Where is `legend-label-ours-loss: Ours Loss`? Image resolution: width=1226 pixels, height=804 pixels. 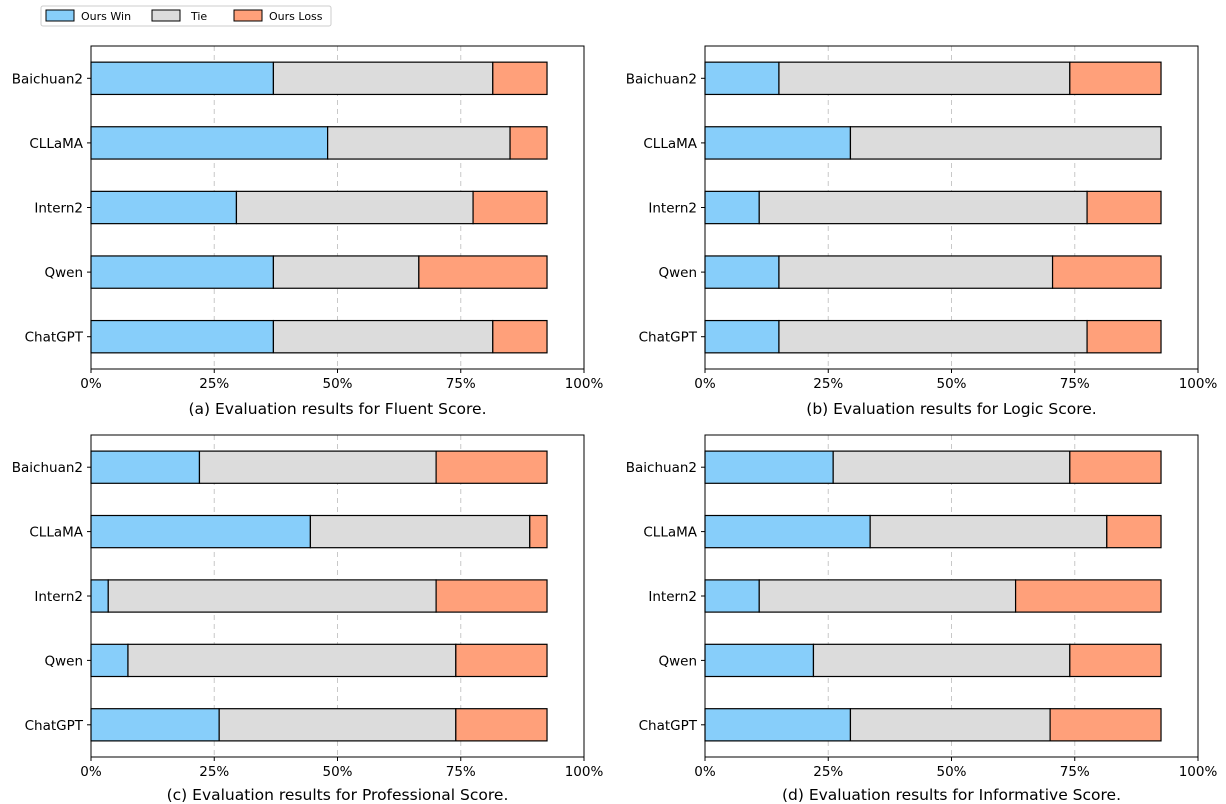 legend-label-ours-loss: Ours Loss is located at coordinates (296, 16).